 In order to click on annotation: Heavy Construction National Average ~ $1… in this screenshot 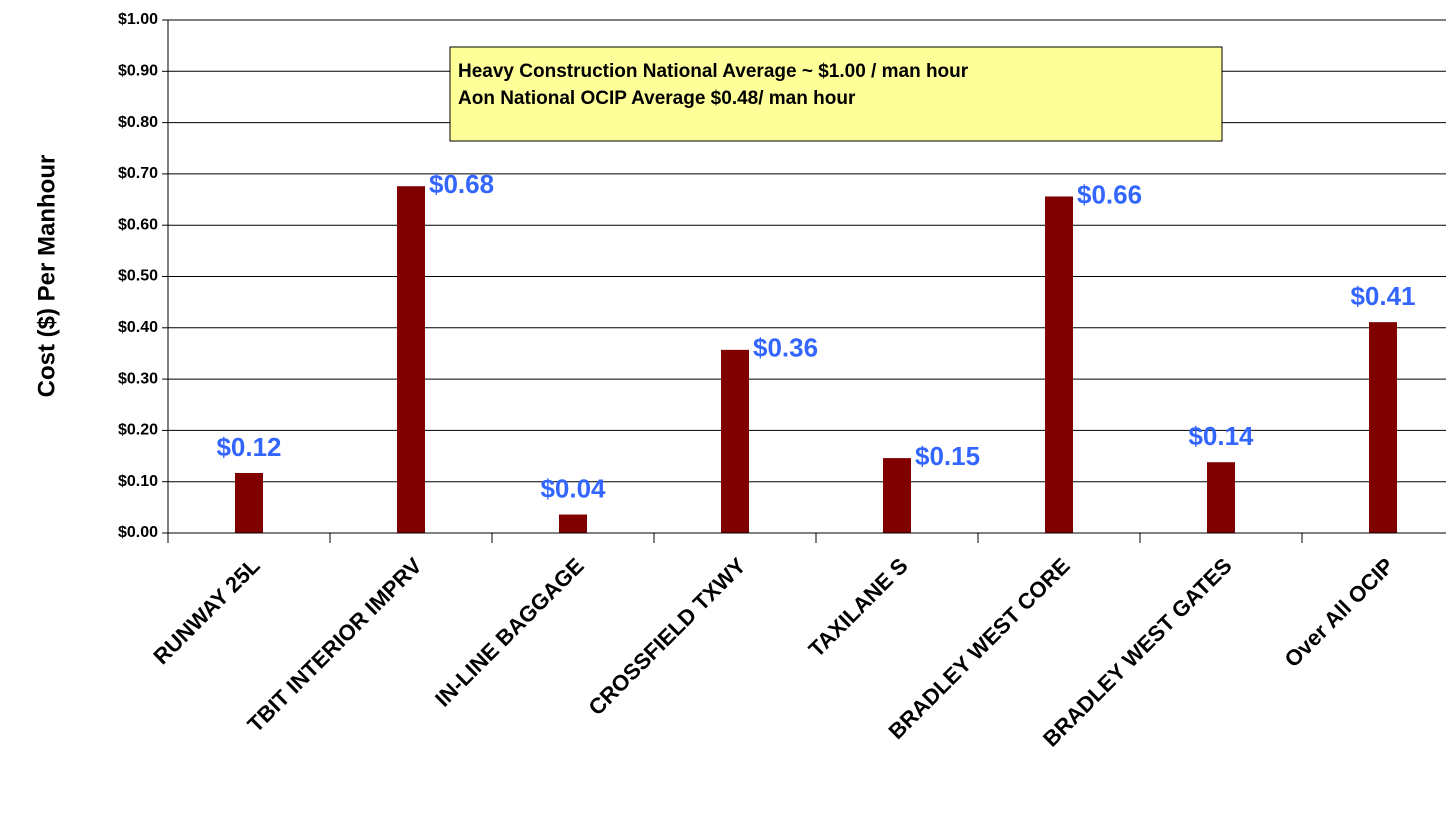, I will do `click(713, 71)`.